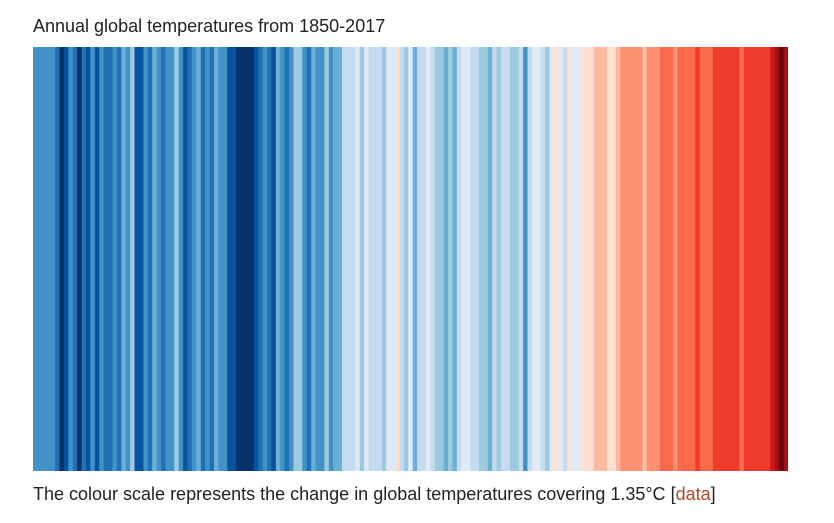 The width and height of the screenshot is (834, 523). I want to click on stripe-1950, so click(477, 259).